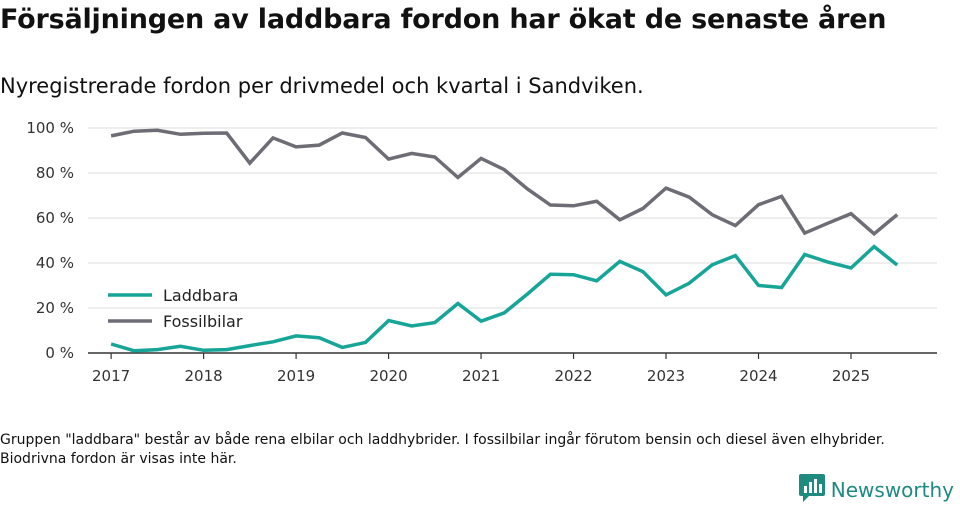 The width and height of the screenshot is (960, 506). I want to click on legend-label-fossil: Fossilbilar, so click(203, 321).